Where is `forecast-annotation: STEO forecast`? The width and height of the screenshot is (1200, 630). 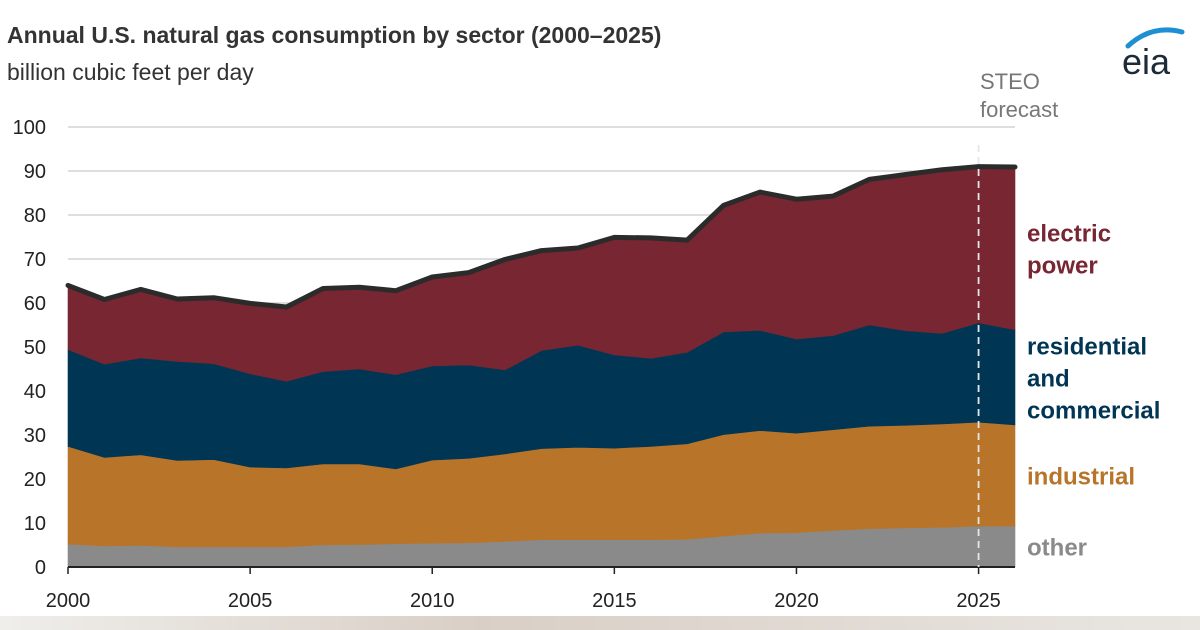
forecast-annotation: STEO forecast is located at coordinates (1017, 318).